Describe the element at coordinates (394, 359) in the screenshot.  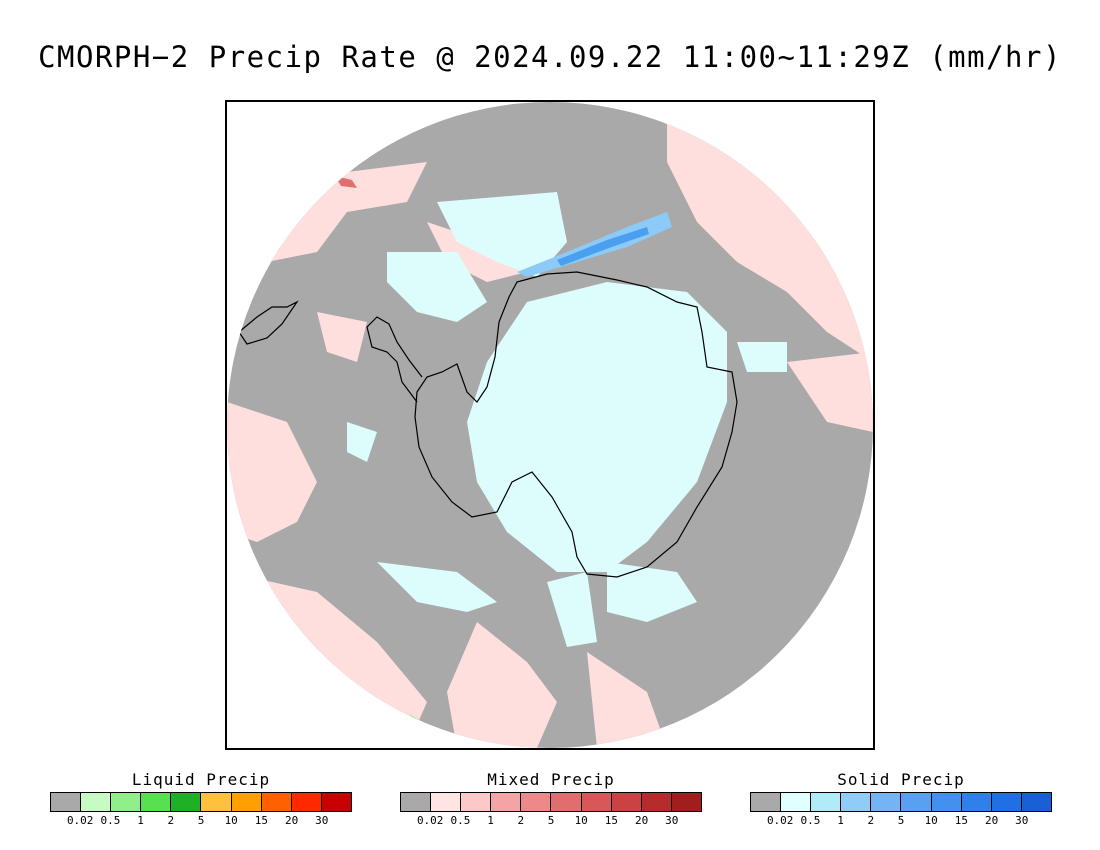
I see `antarctic-peninsula-coastline` at that location.